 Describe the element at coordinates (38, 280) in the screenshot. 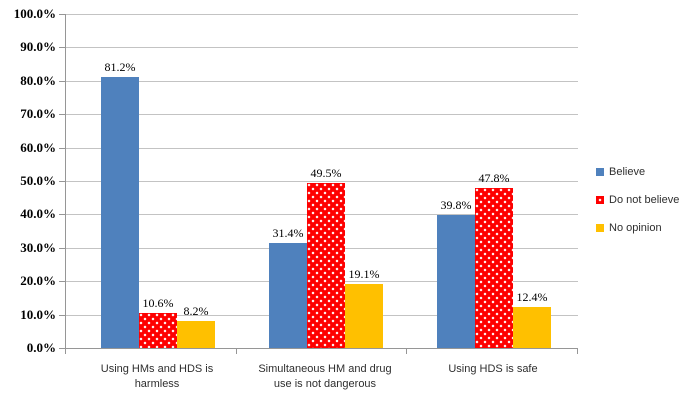

I see `y-axis-tick-label: 20.0%` at that location.